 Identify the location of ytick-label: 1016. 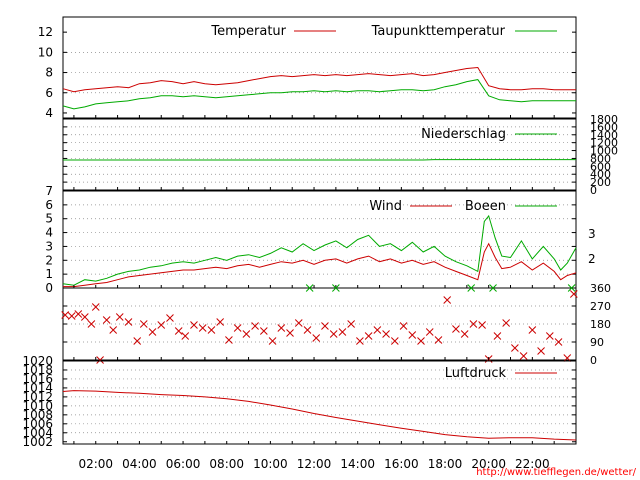
(37, 379).